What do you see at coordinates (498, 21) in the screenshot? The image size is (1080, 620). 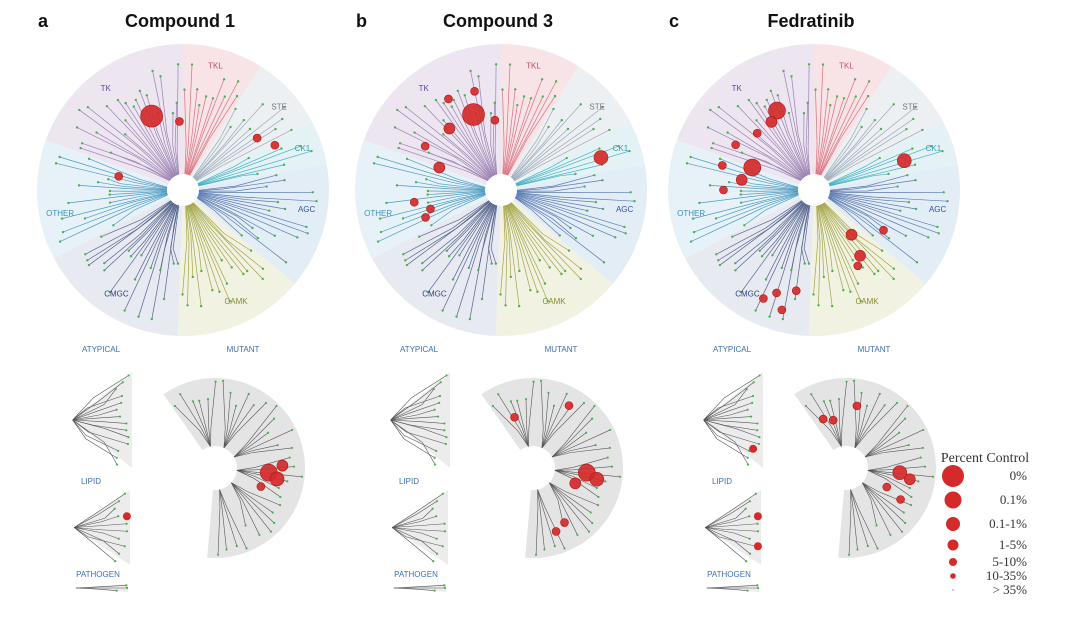 I see `panel-title: Compound 3` at bounding box center [498, 21].